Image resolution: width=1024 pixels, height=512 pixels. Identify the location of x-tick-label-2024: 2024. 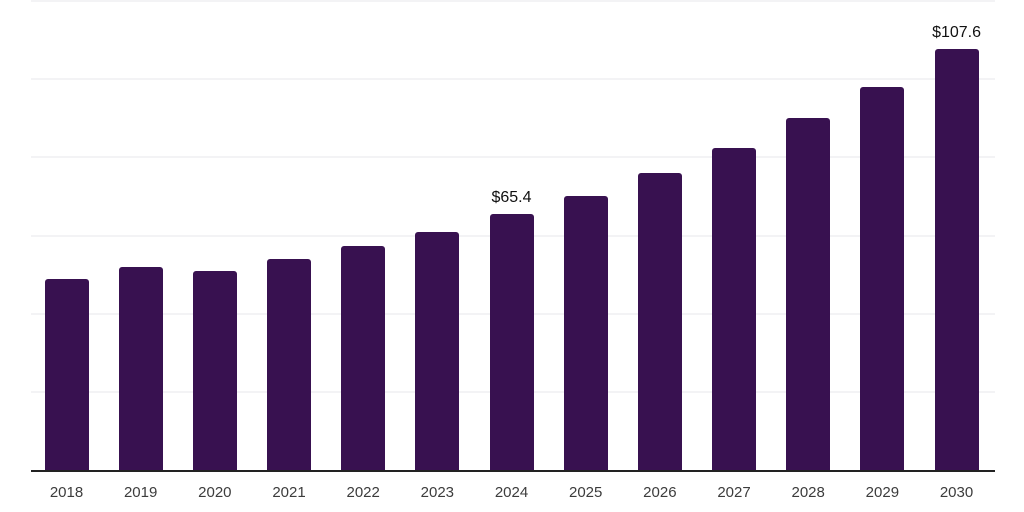
(511, 492).